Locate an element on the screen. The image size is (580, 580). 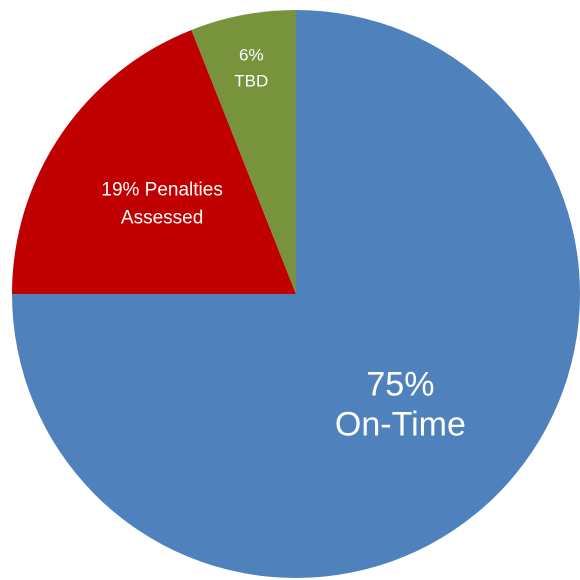
slice-label-line: 6% is located at coordinates (251, 55).